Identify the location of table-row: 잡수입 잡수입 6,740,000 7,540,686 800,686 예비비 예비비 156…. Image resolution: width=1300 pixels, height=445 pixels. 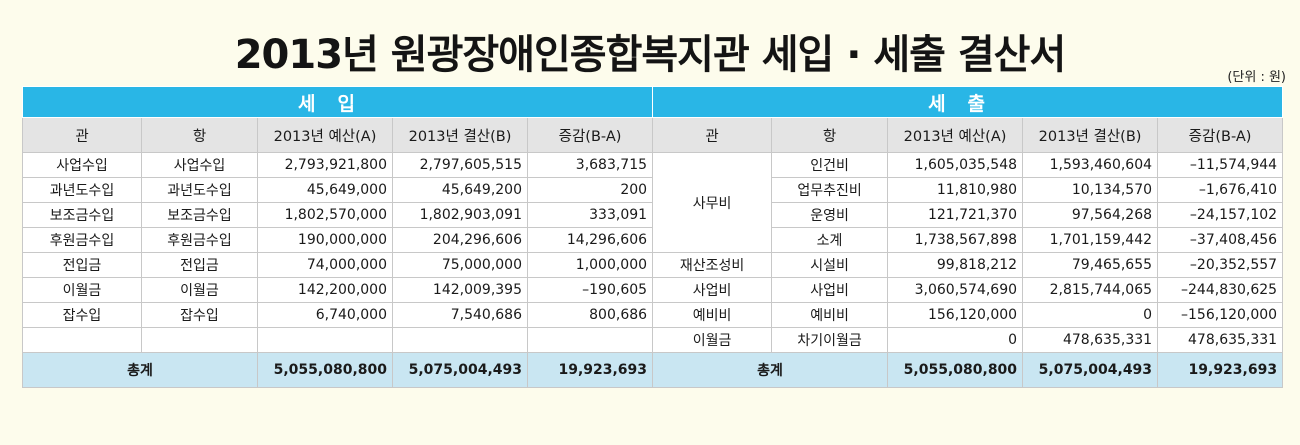
(653, 315).